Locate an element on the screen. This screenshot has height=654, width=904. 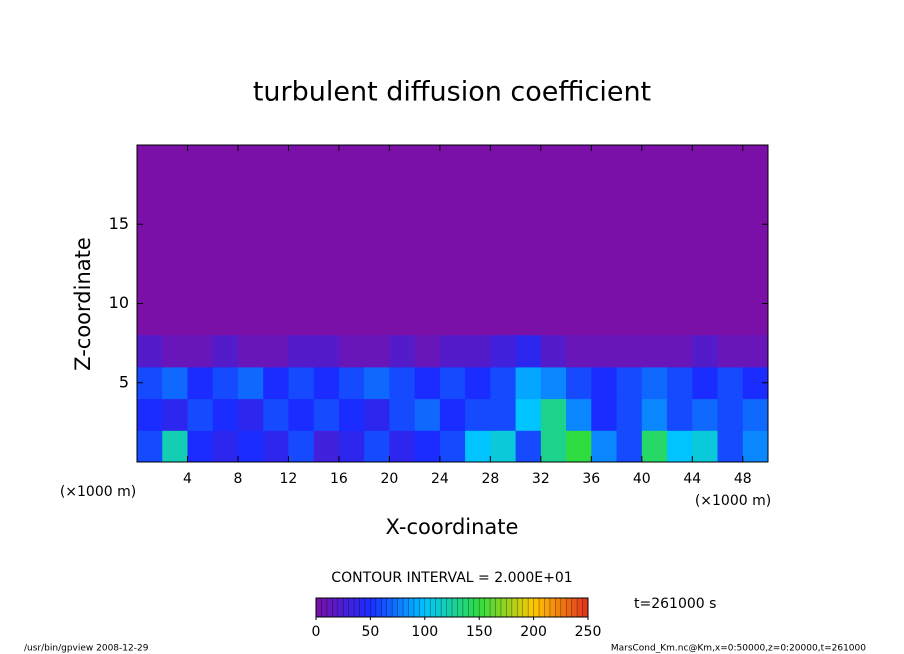
x-tick-label: 4 is located at coordinates (187, 479).